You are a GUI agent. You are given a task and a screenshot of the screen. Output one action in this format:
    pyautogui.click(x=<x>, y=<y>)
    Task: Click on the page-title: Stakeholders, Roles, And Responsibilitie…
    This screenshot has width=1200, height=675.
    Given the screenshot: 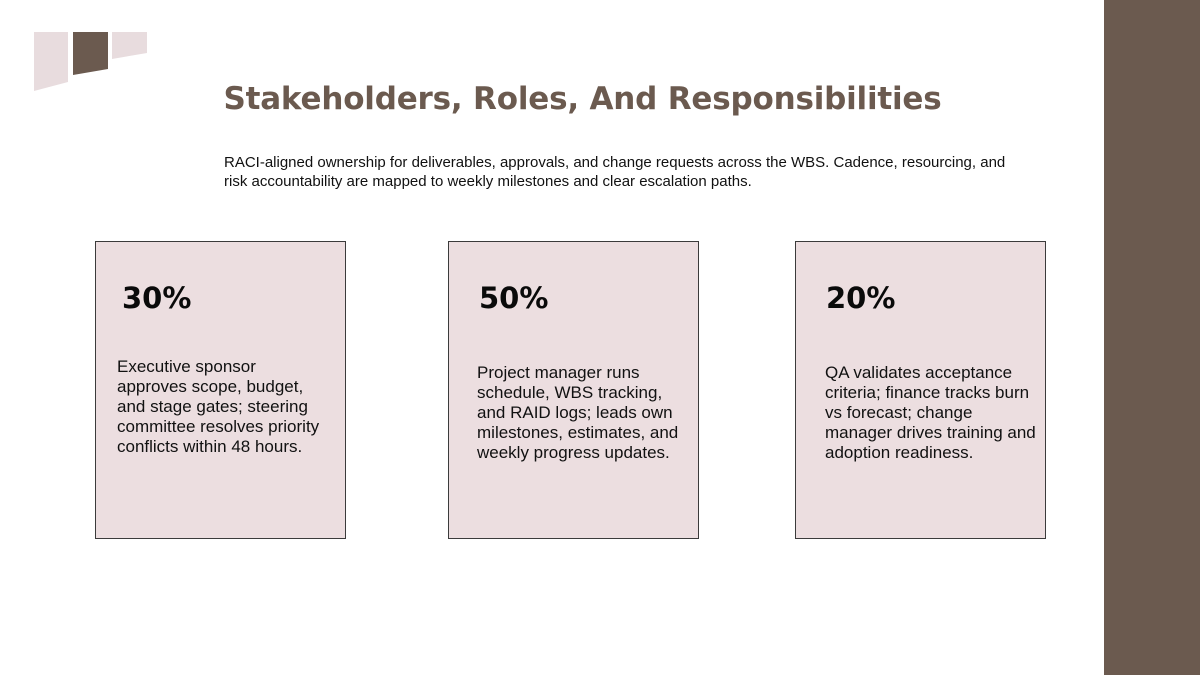 What is the action you would take?
    pyautogui.click(x=582, y=99)
    